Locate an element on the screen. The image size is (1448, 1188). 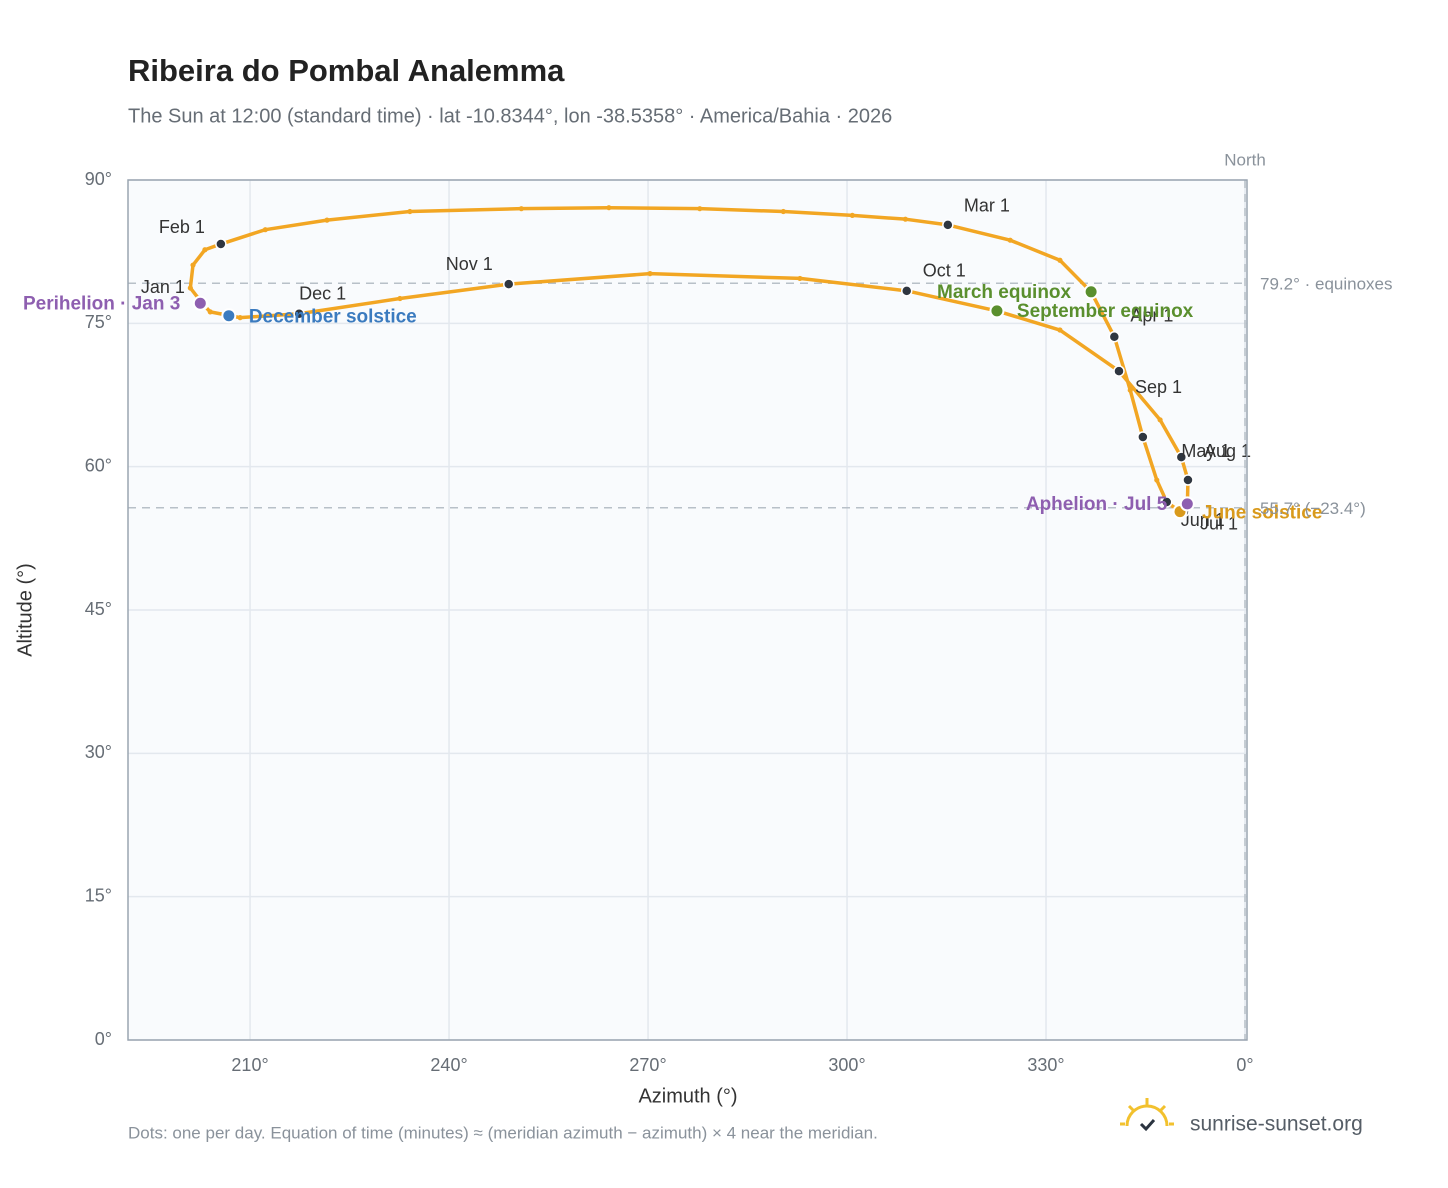
event-label: Aphelion · Jul 5 is located at coordinates (1097, 504).